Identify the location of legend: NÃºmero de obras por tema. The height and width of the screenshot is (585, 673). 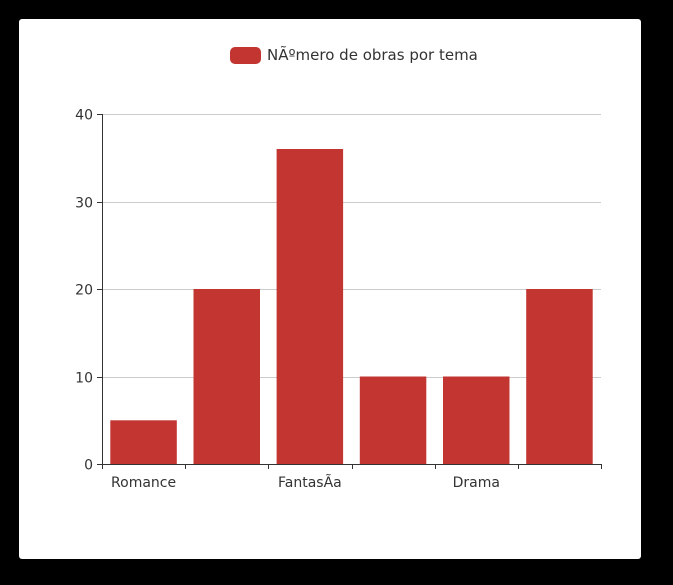
(354, 55).